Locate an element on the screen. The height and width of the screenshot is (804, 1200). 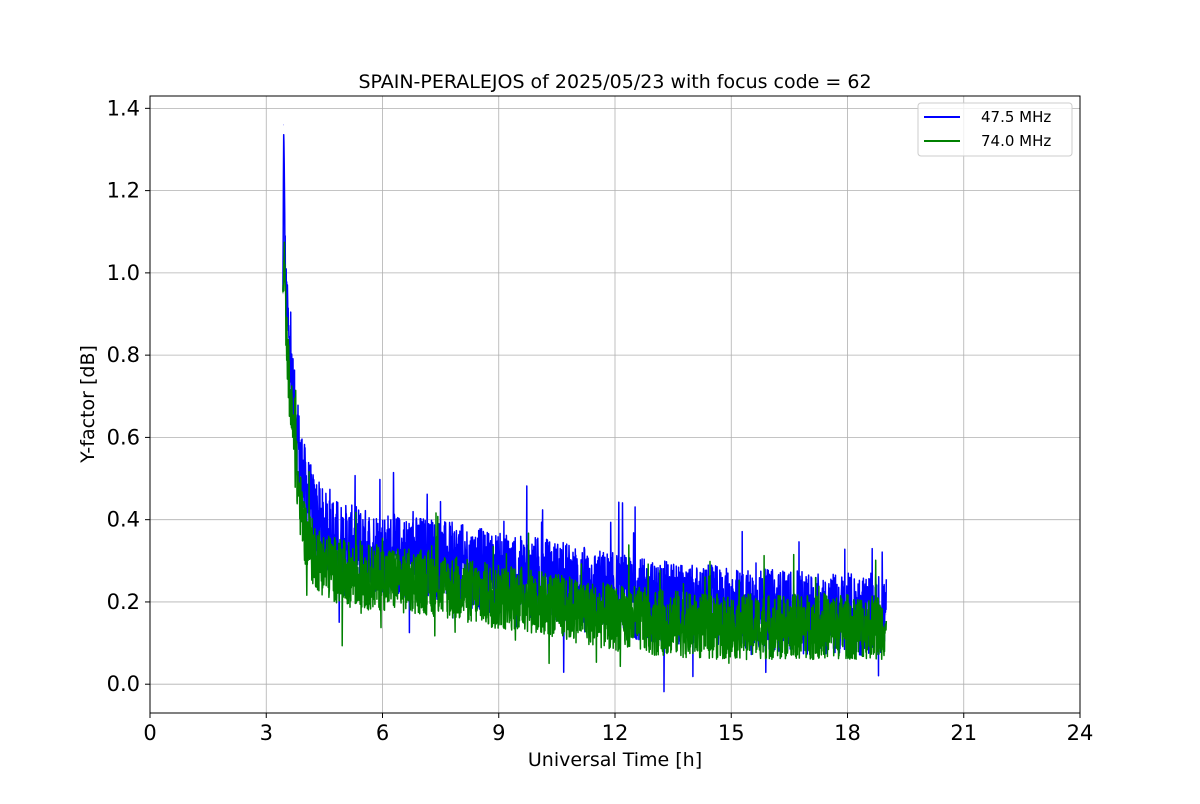
legend: 47.5 MHz 74.0 MHz is located at coordinates (995, 129).